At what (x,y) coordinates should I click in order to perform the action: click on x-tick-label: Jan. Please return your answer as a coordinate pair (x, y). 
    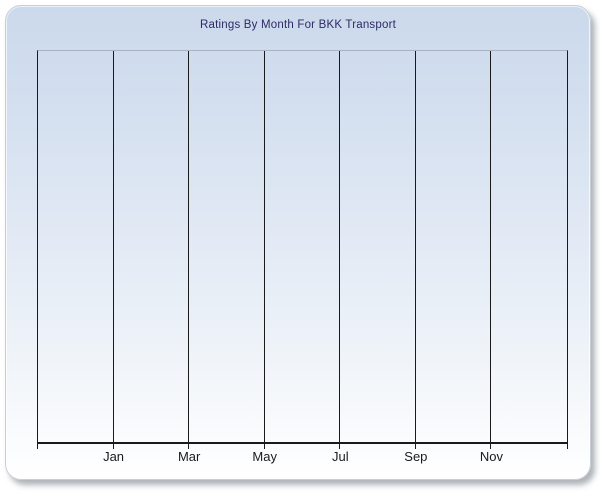
    Looking at the image, I should click on (114, 456).